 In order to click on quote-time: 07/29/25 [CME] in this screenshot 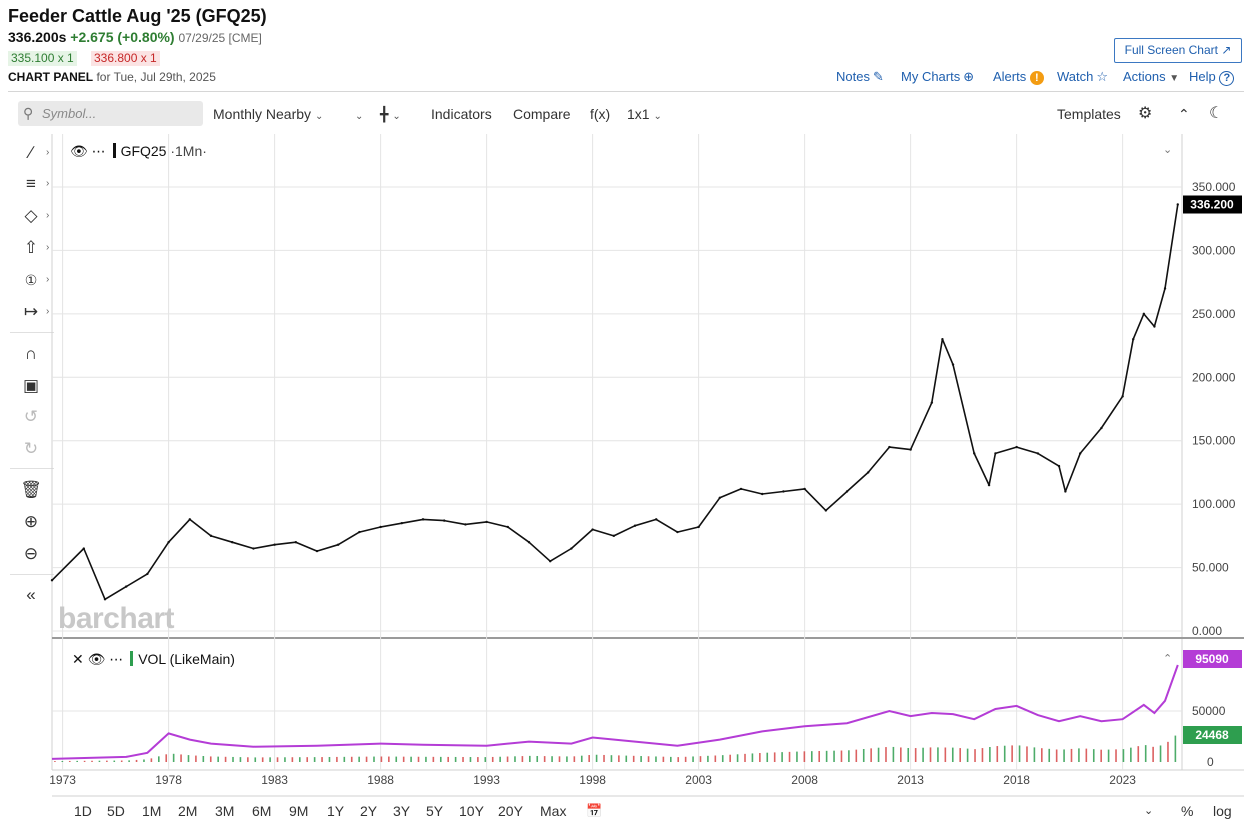, I will do `click(220, 38)`.